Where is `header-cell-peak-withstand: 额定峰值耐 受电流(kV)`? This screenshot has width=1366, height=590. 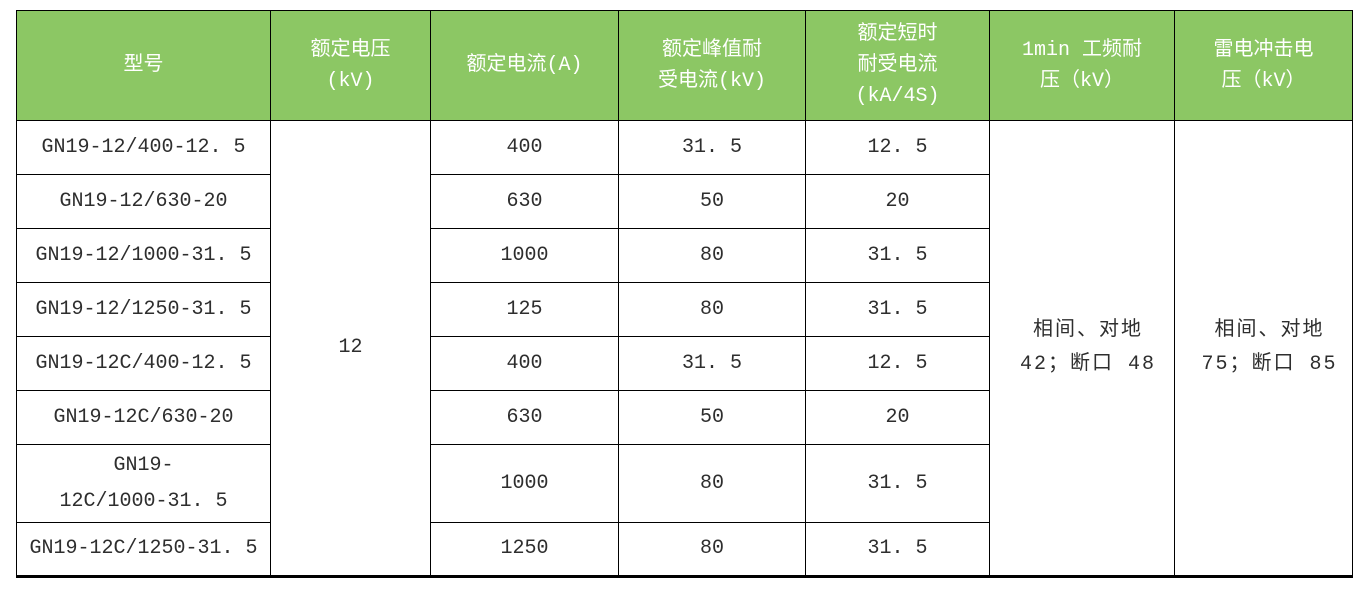
header-cell-peak-withstand: 额定峰值耐 受电流(kV) is located at coordinates (712, 65).